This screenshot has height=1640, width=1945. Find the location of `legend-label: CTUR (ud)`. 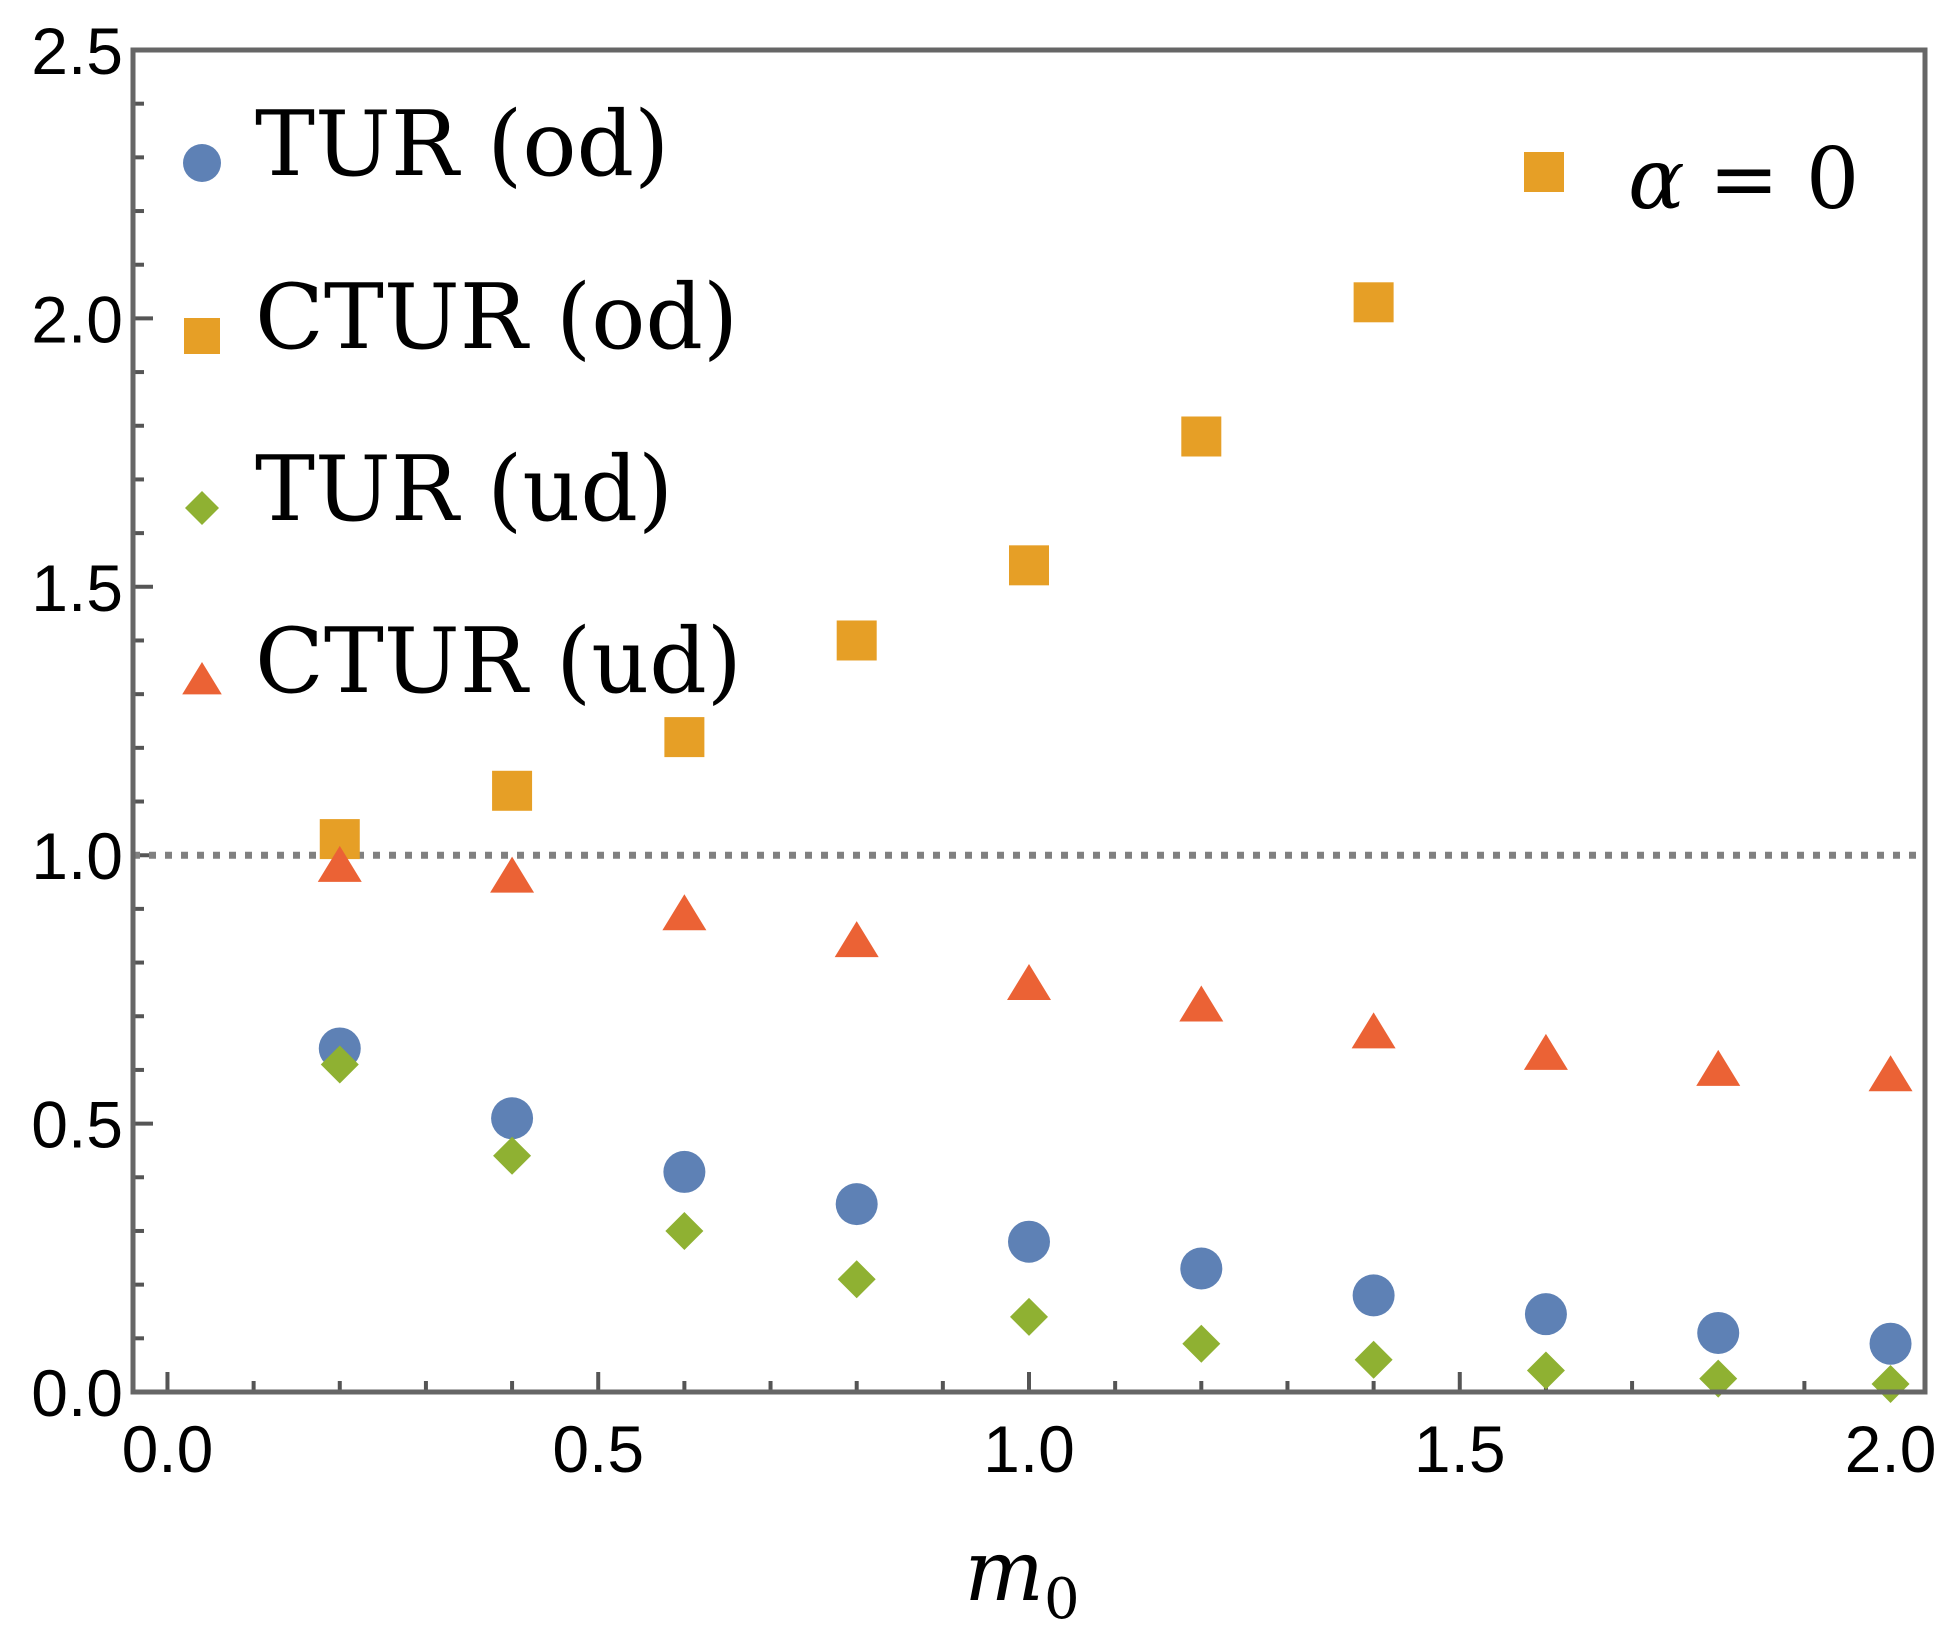

legend-label: CTUR (ud) is located at coordinates (498, 661).